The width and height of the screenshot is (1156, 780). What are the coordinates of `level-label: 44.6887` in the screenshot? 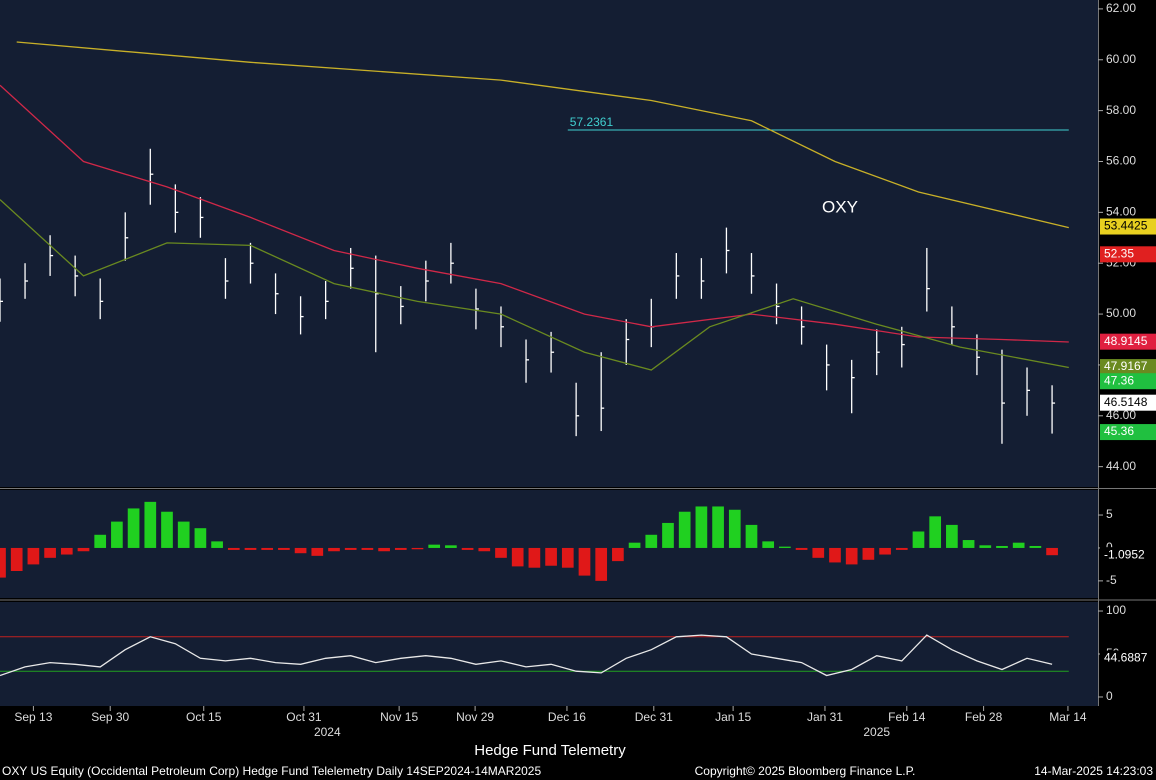 It's located at (1126, 658).